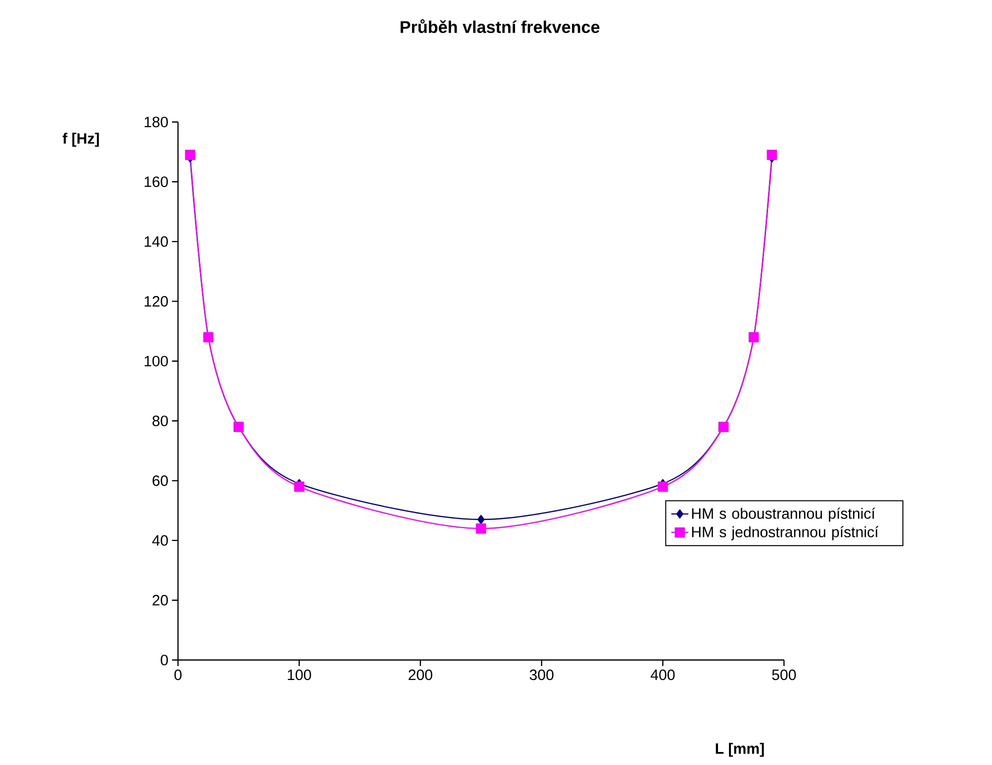  Describe the element at coordinates (662, 675) in the screenshot. I see `x-tick-label: 400` at that location.